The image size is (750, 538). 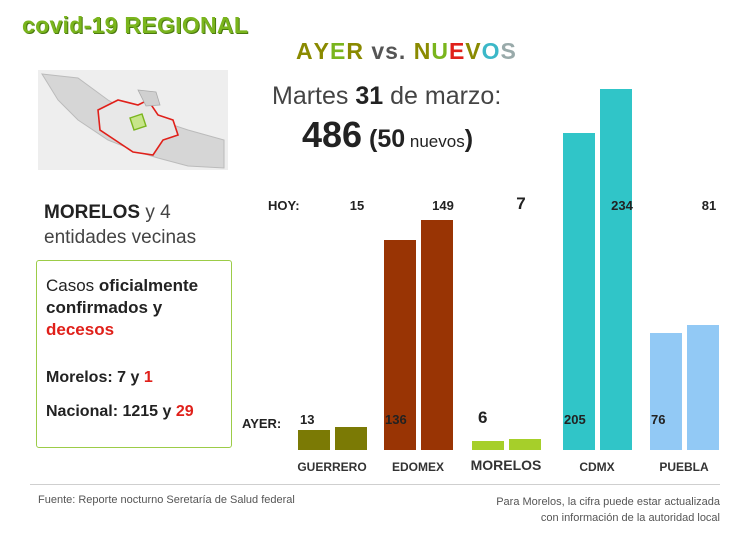 What do you see at coordinates (622, 205) in the screenshot?
I see `hoy-value-cdmx: 234` at bounding box center [622, 205].